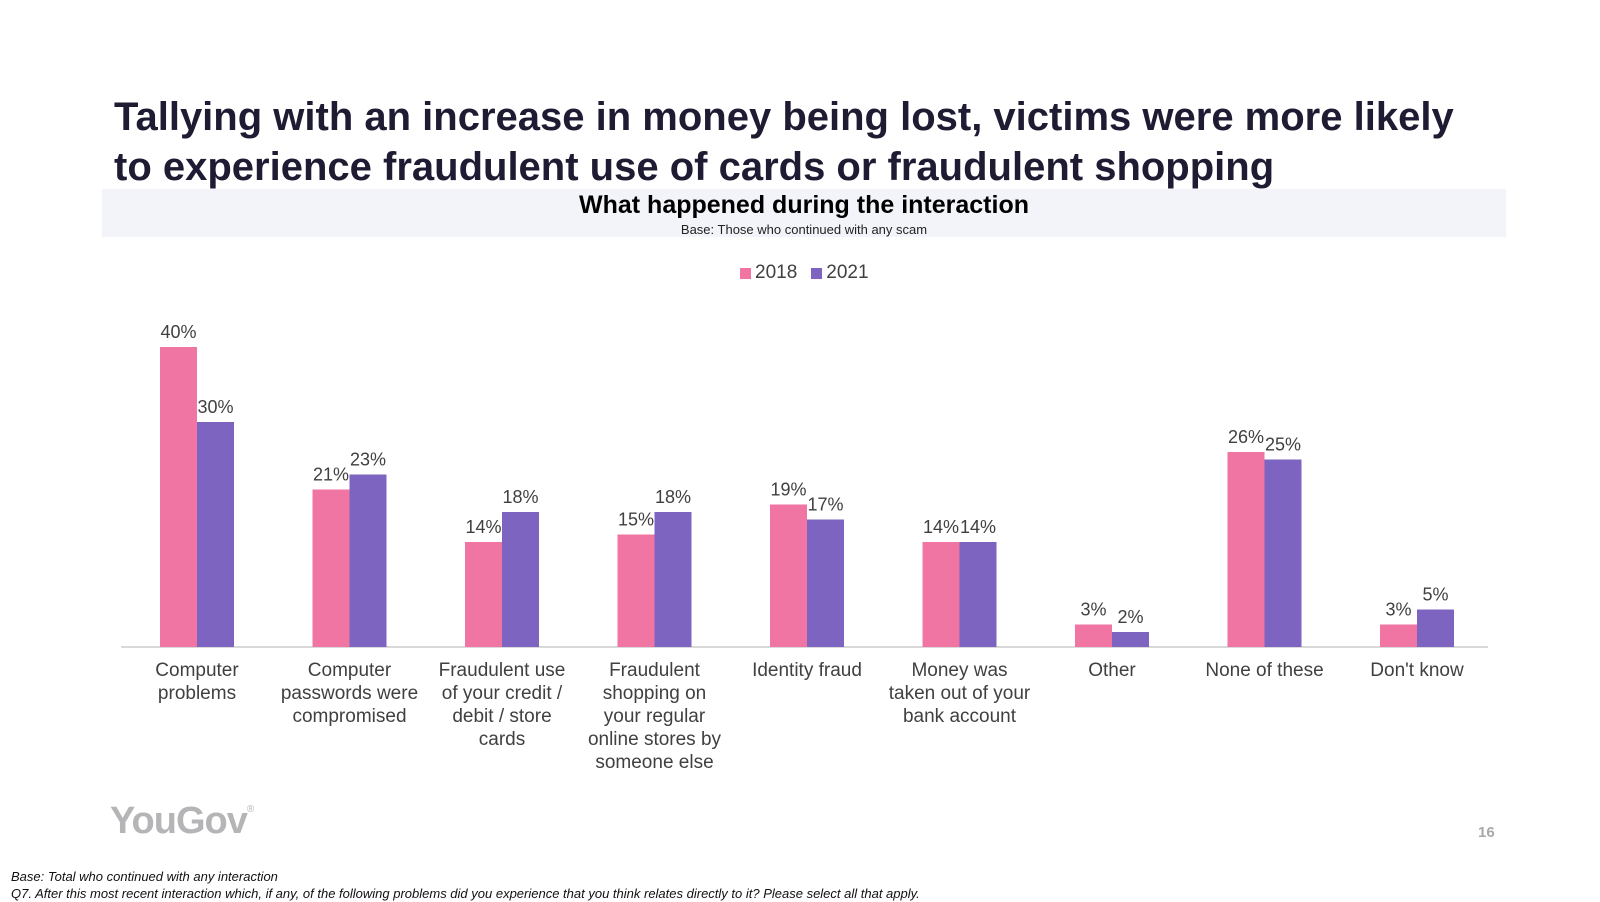 The width and height of the screenshot is (1600, 902). What do you see at coordinates (960, 716) in the screenshot?
I see `category-label-line: bank account` at bounding box center [960, 716].